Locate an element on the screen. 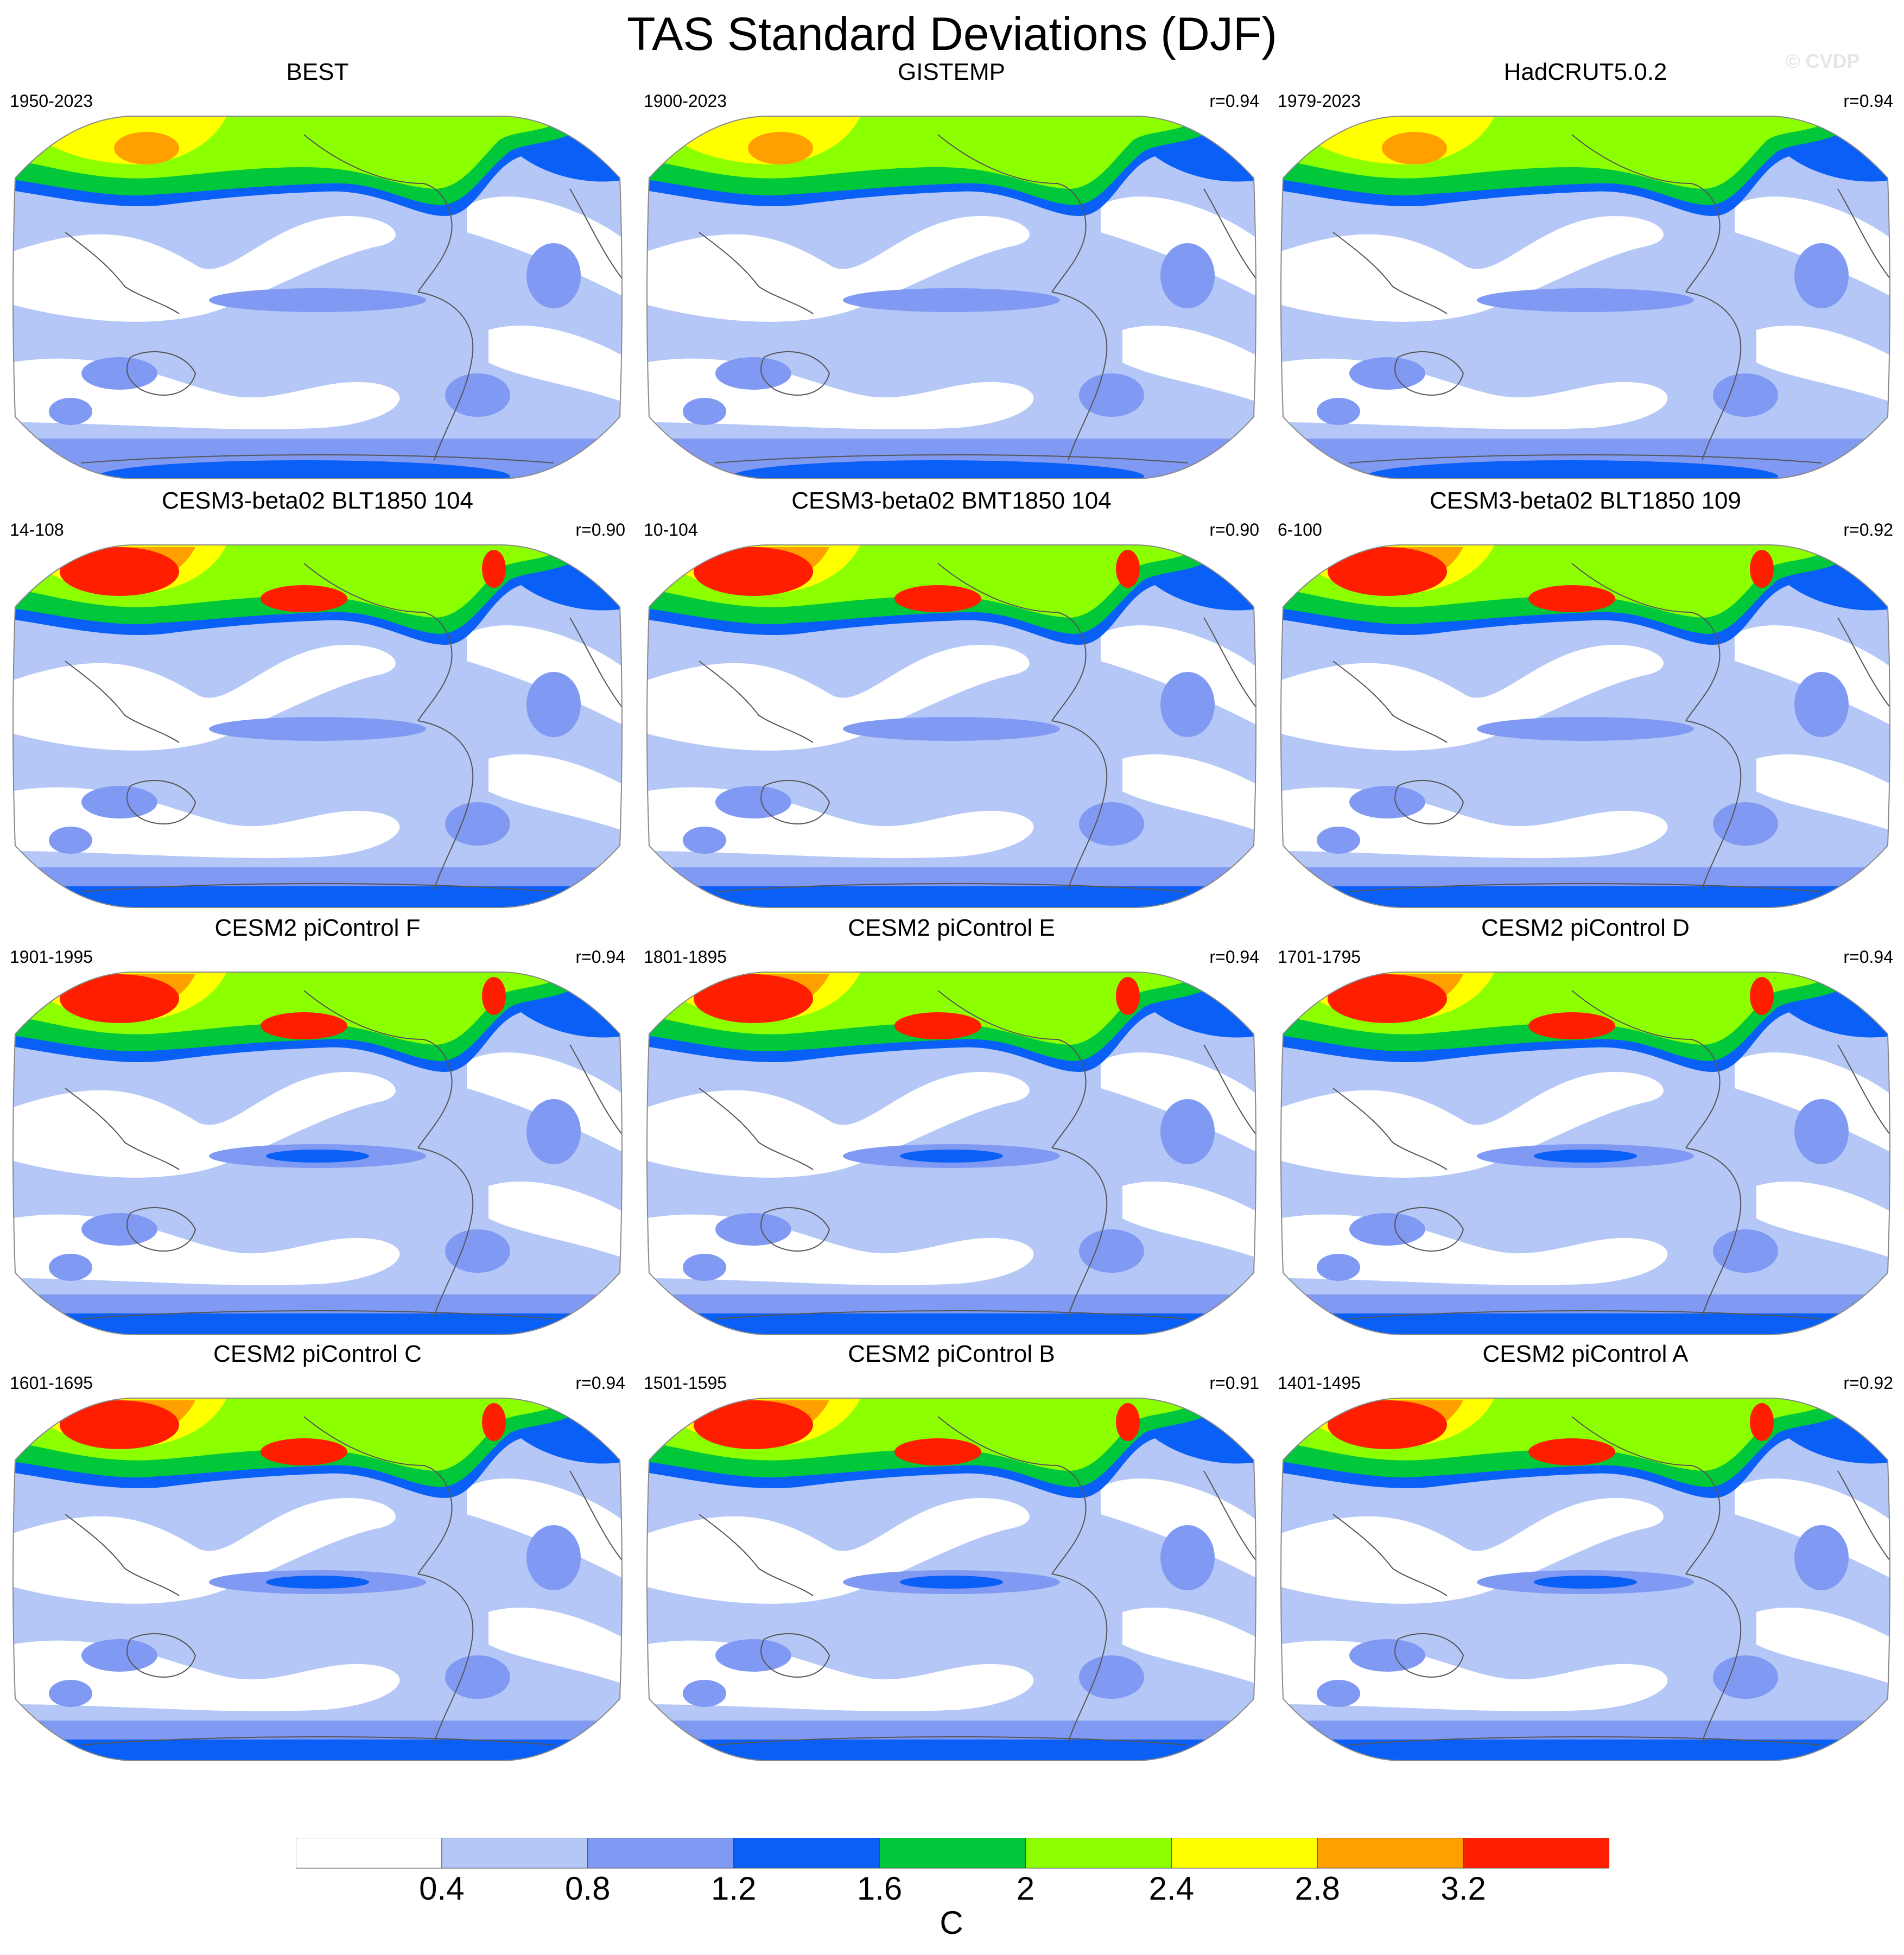 This screenshot has height=1955, width=1904. panel-title: CESM2 piControl F is located at coordinates (317, 928).